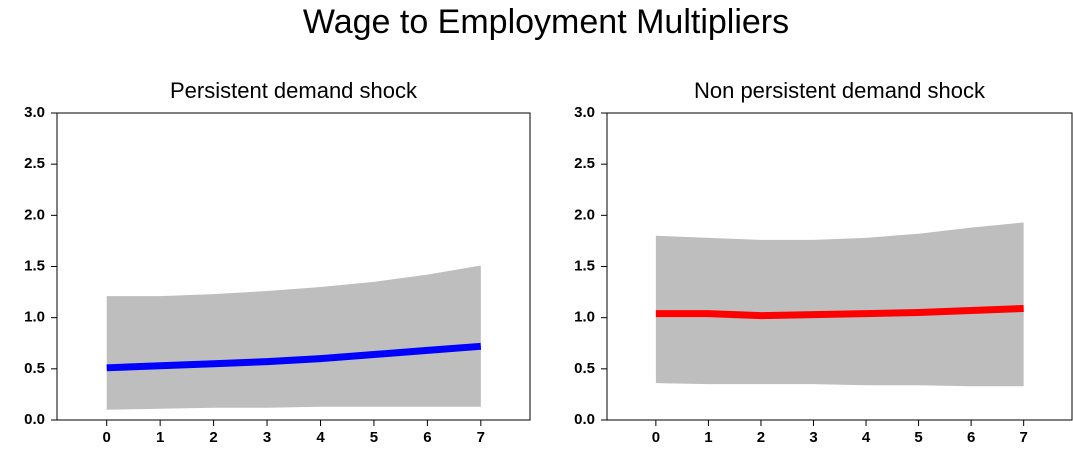 The height and width of the screenshot is (450, 1073). What do you see at coordinates (840, 90) in the screenshot?
I see `chart-title: Non persistent demand shock` at bounding box center [840, 90].